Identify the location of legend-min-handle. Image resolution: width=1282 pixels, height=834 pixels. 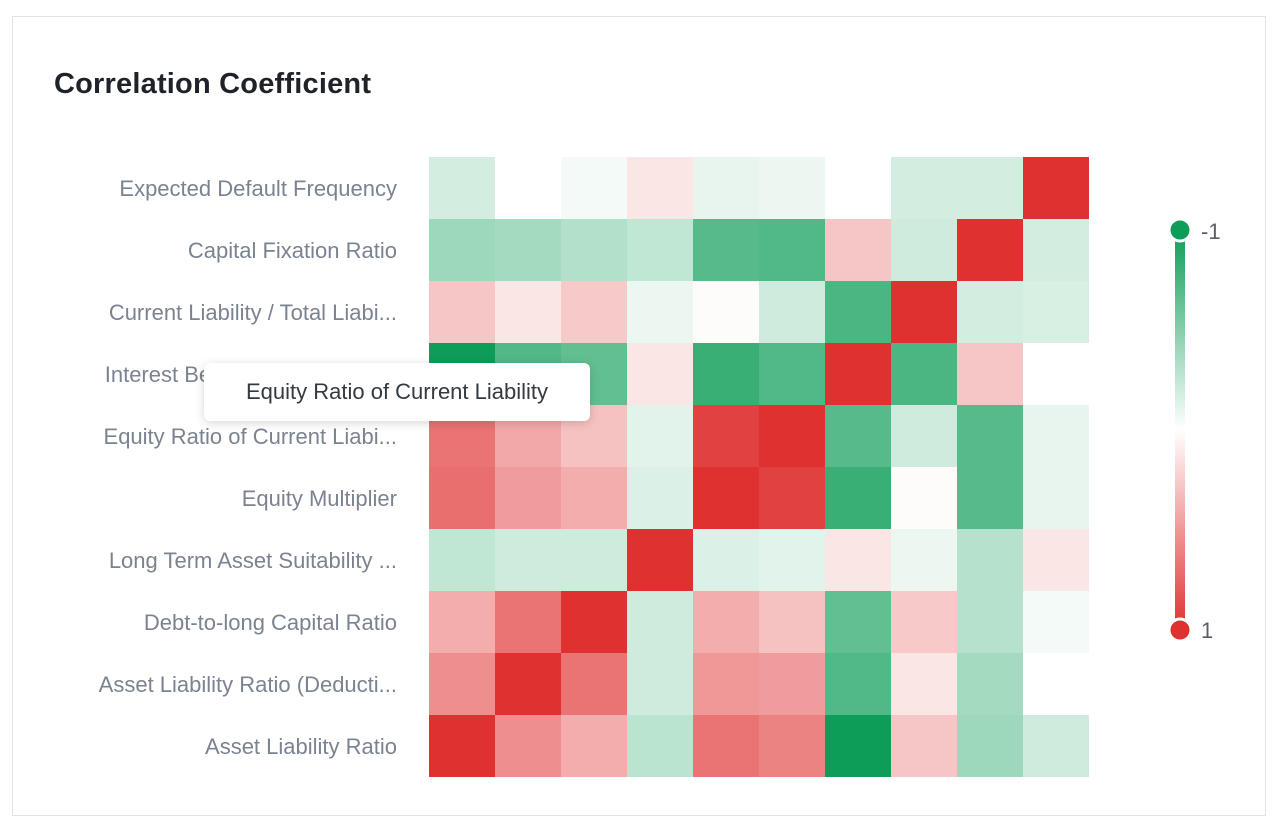
(1180, 230).